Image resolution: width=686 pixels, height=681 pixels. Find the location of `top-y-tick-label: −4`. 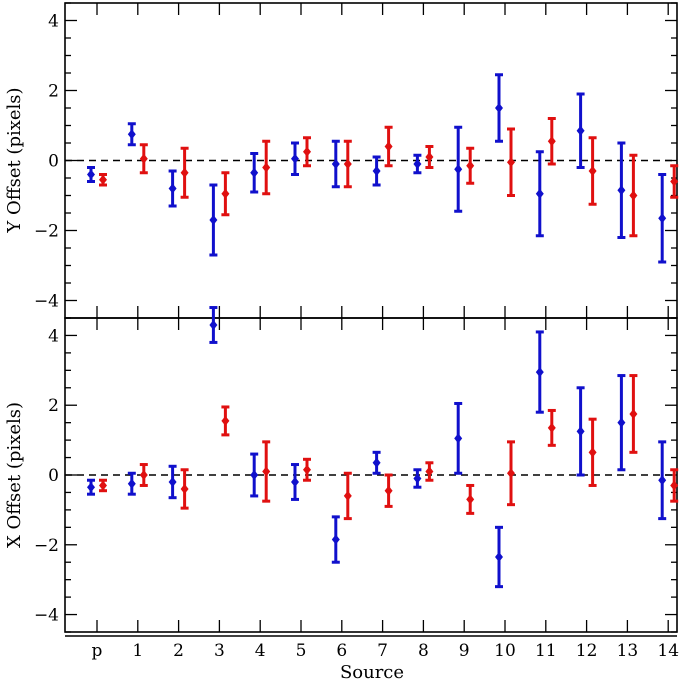

top-y-tick-label: −4 is located at coordinates (46, 302).